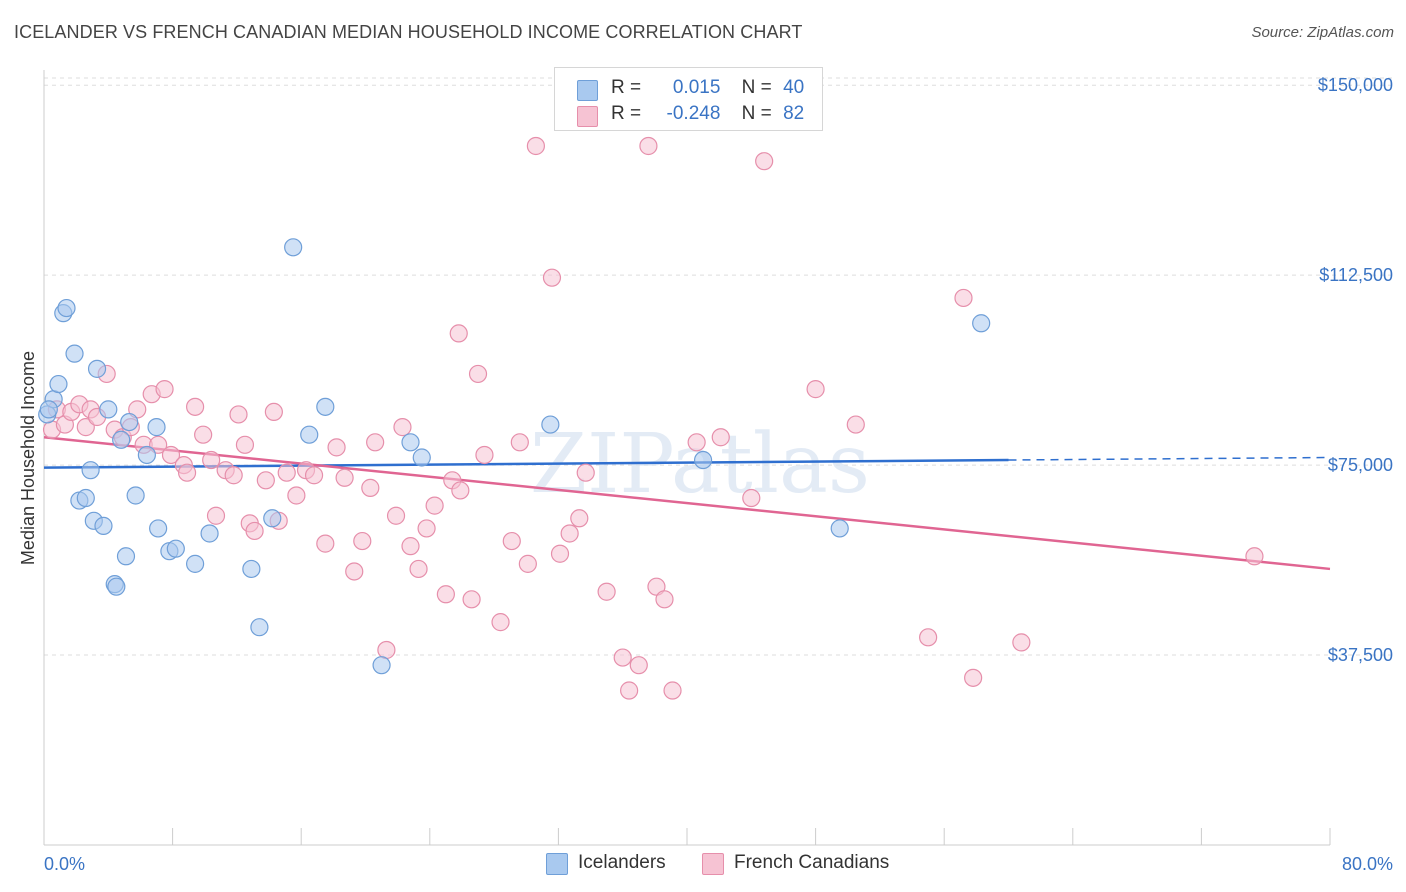 This screenshot has height=892, width=1406. What do you see at coordinates (587, 116) in the screenshot?
I see `pink-swatch` at bounding box center [587, 116].